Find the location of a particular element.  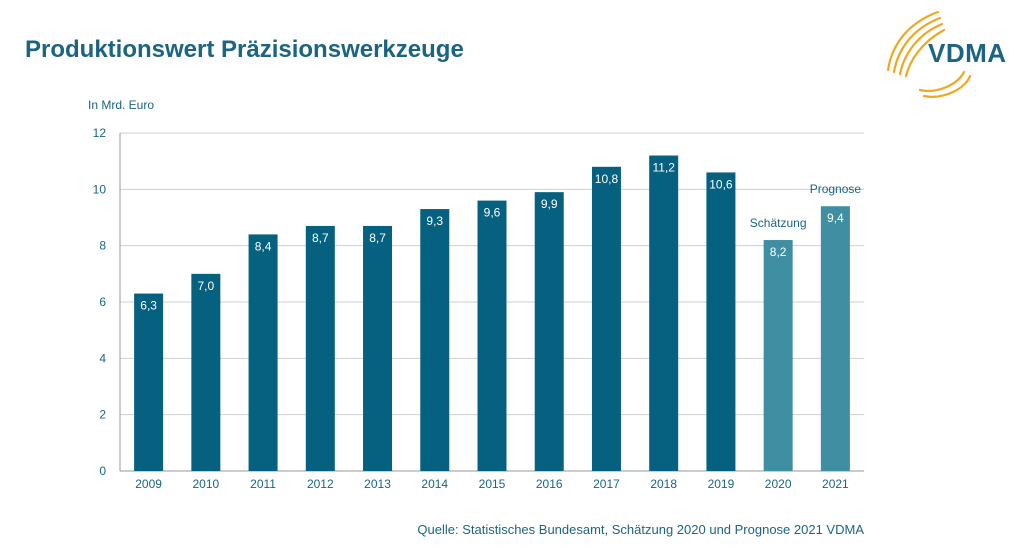

bar-2011 is located at coordinates (263, 352).